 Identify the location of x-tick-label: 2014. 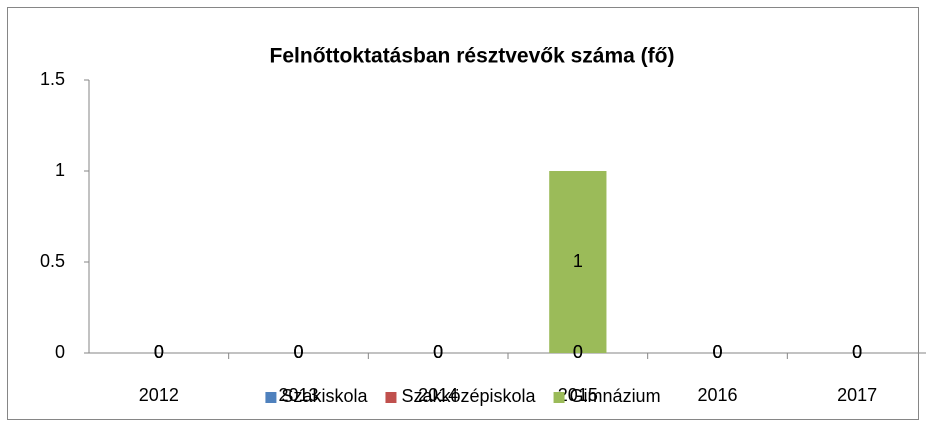
(438, 395).